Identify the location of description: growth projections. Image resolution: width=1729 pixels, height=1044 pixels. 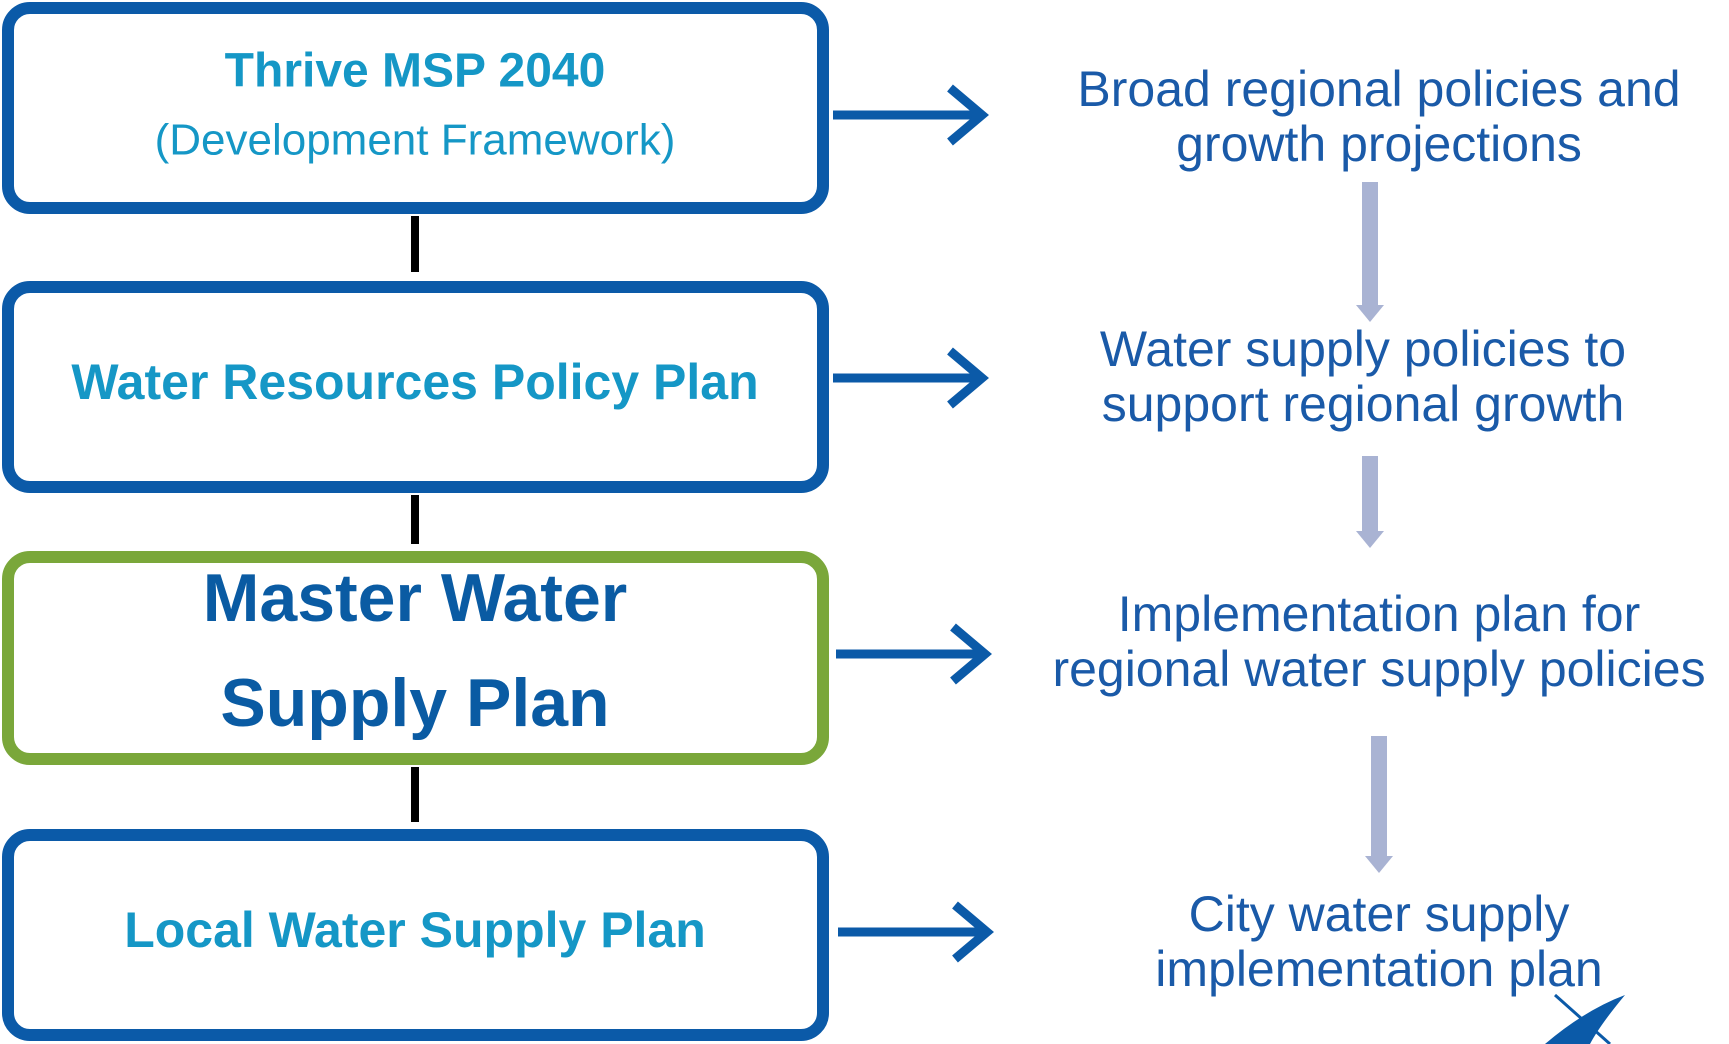
(1379, 144).